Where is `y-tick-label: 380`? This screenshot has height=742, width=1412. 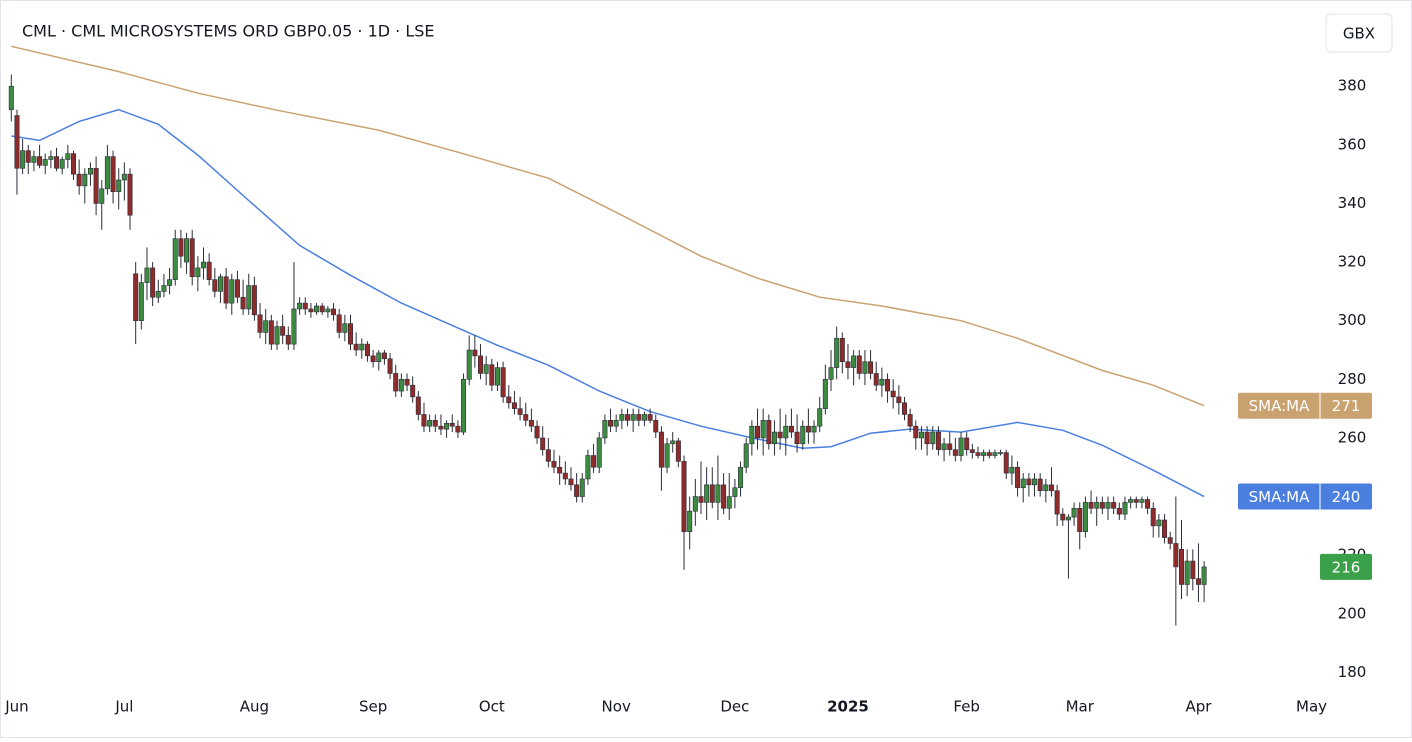 y-tick-label: 380 is located at coordinates (1352, 86).